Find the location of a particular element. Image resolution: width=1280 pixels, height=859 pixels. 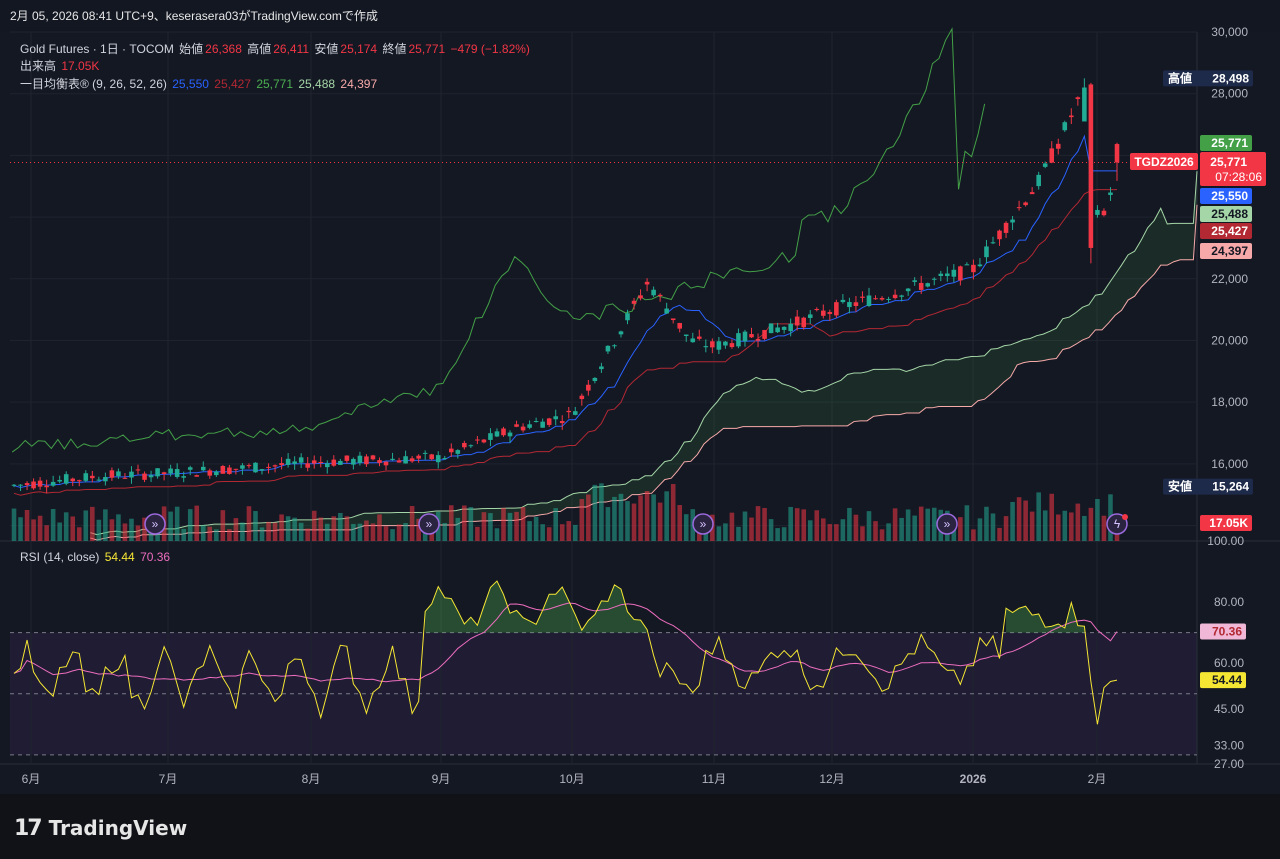

legend-rsi-label: RSI (14, close) is located at coordinates (60, 557).